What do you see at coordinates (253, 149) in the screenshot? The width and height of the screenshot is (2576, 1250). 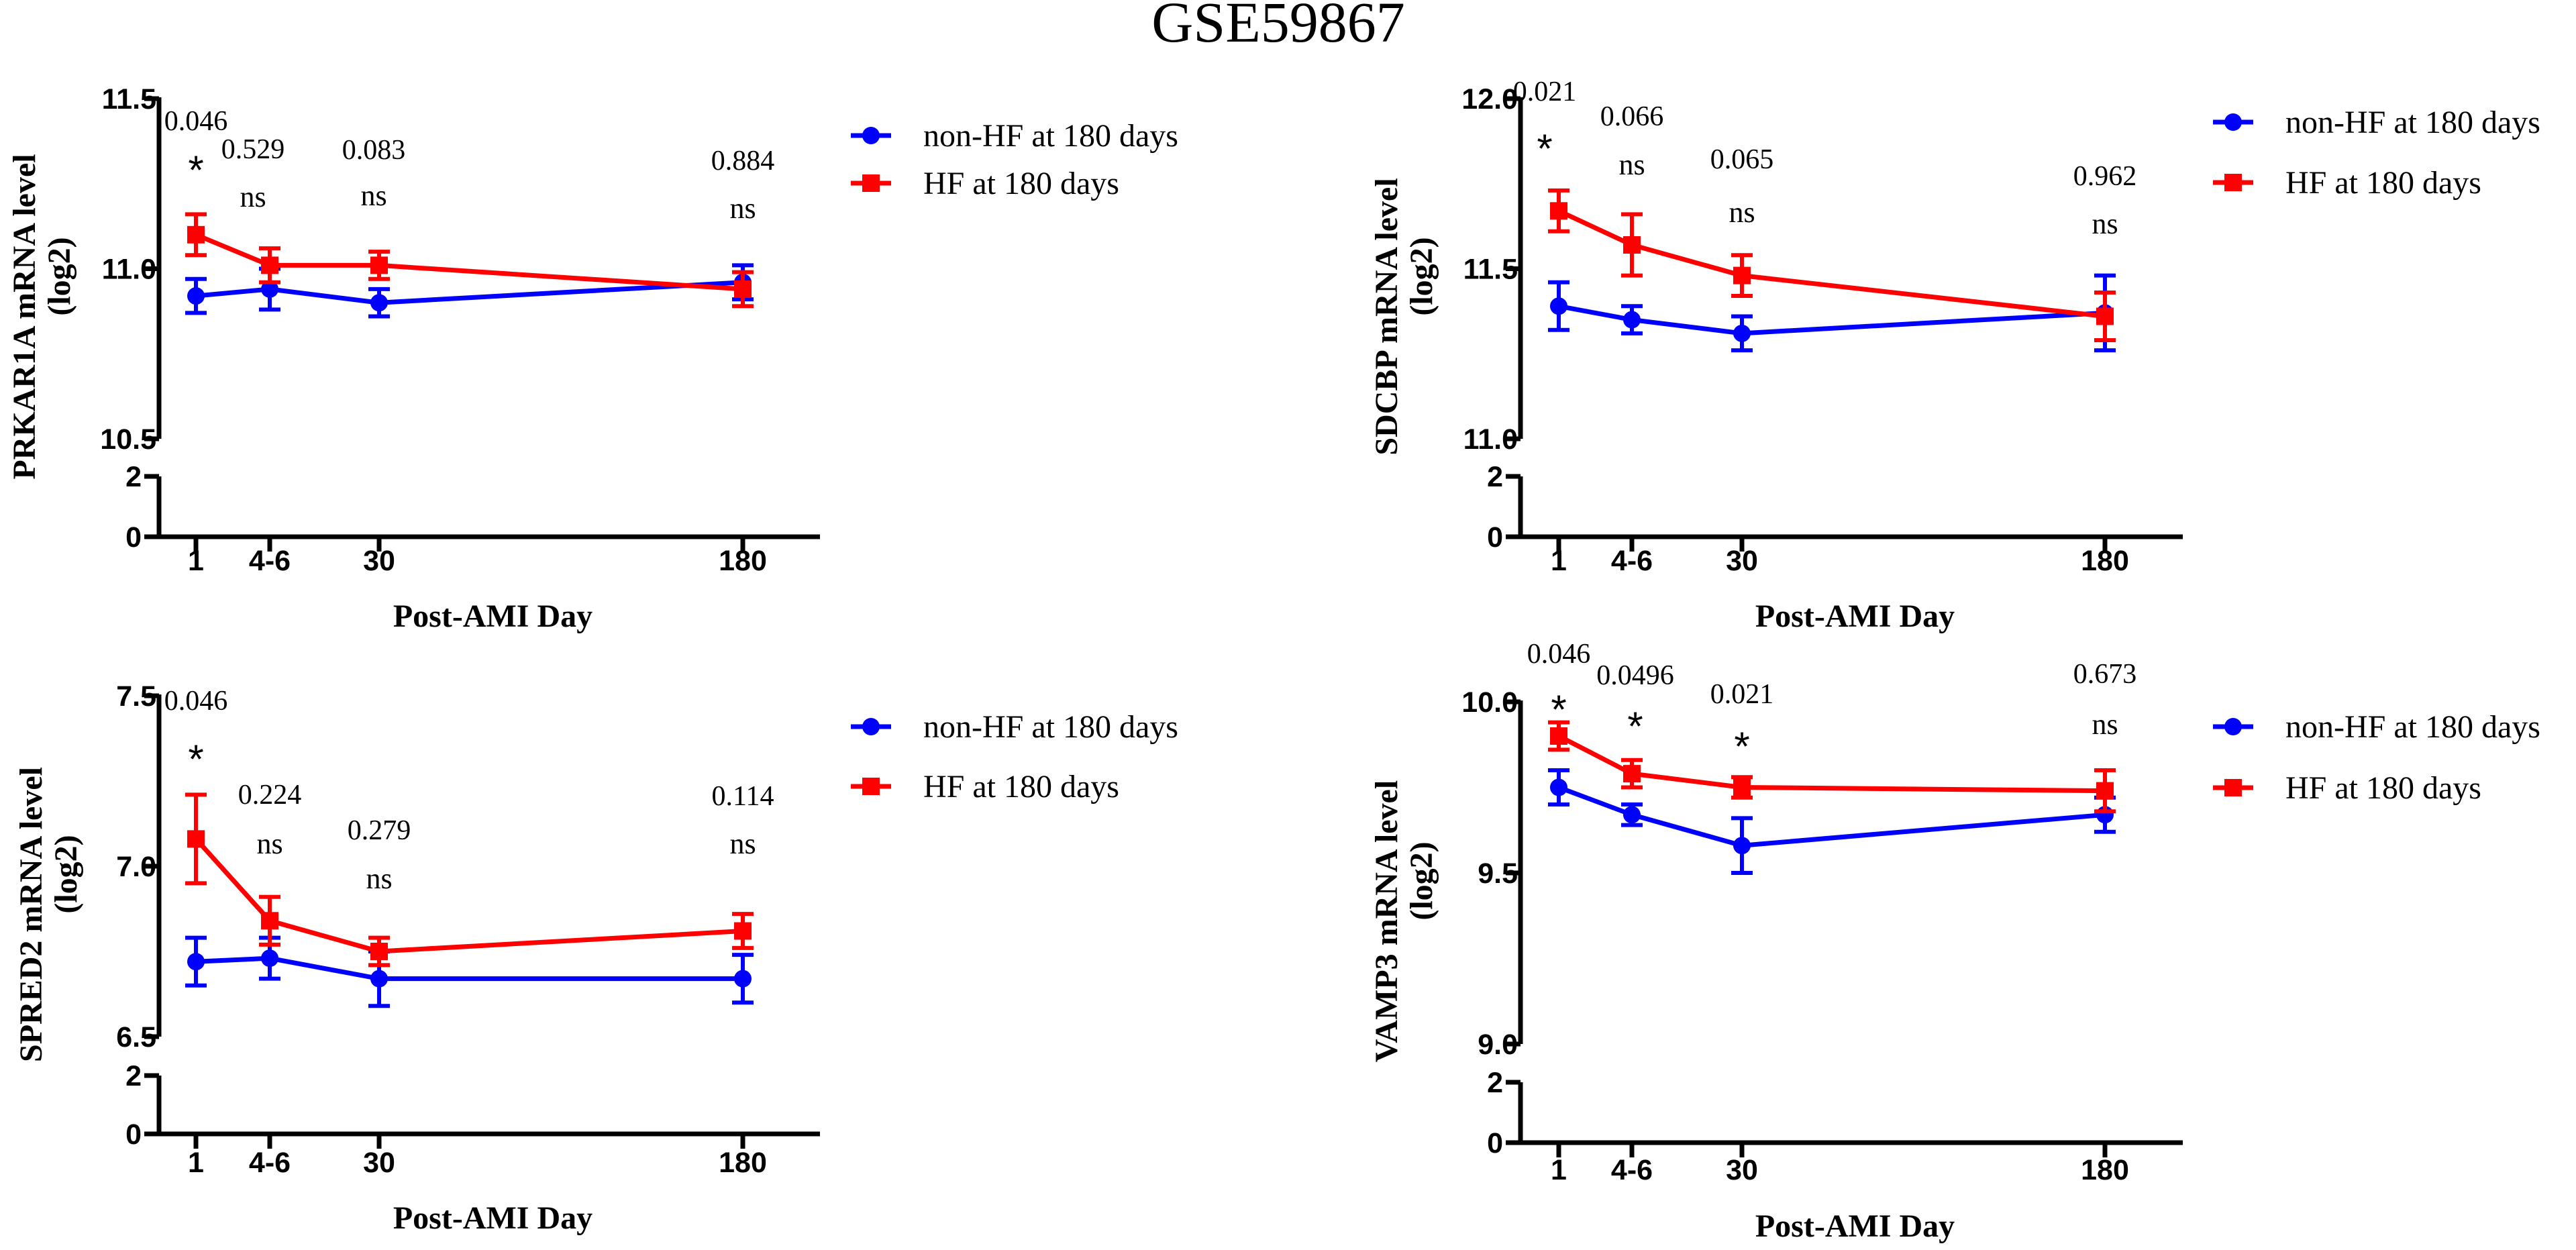 I see `p-value-label: 0.529` at bounding box center [253, 149].